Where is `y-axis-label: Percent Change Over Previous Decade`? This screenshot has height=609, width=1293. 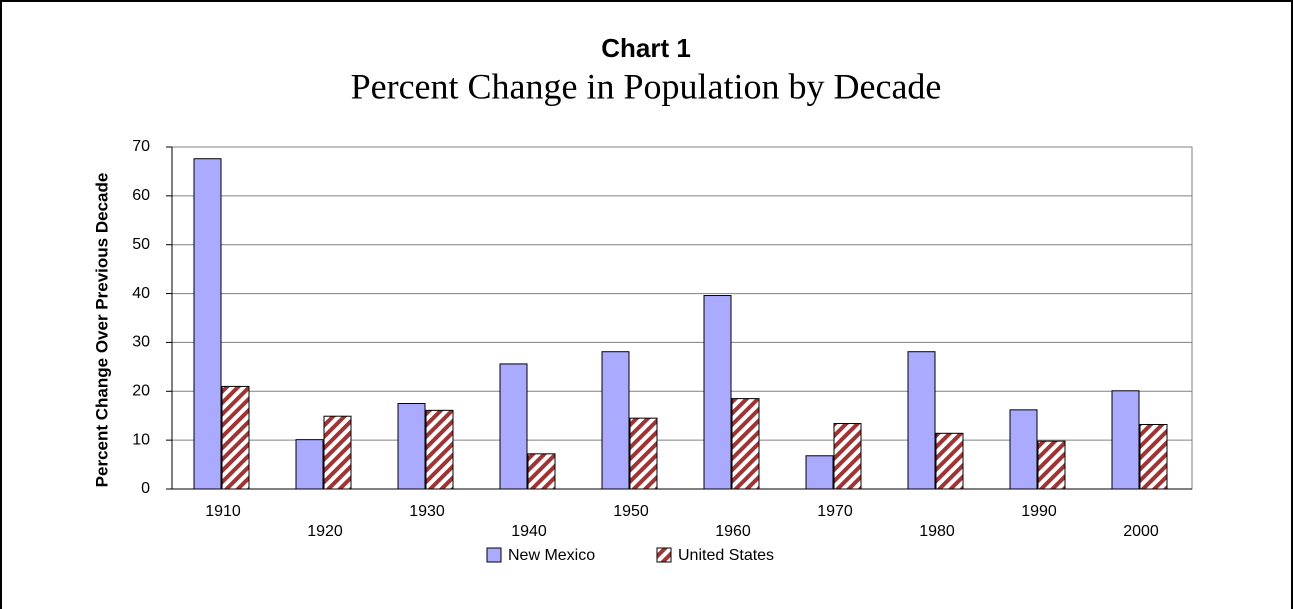
y-axis-label: Percent Change Over Previous Decade is located at coordinates (101, 330).